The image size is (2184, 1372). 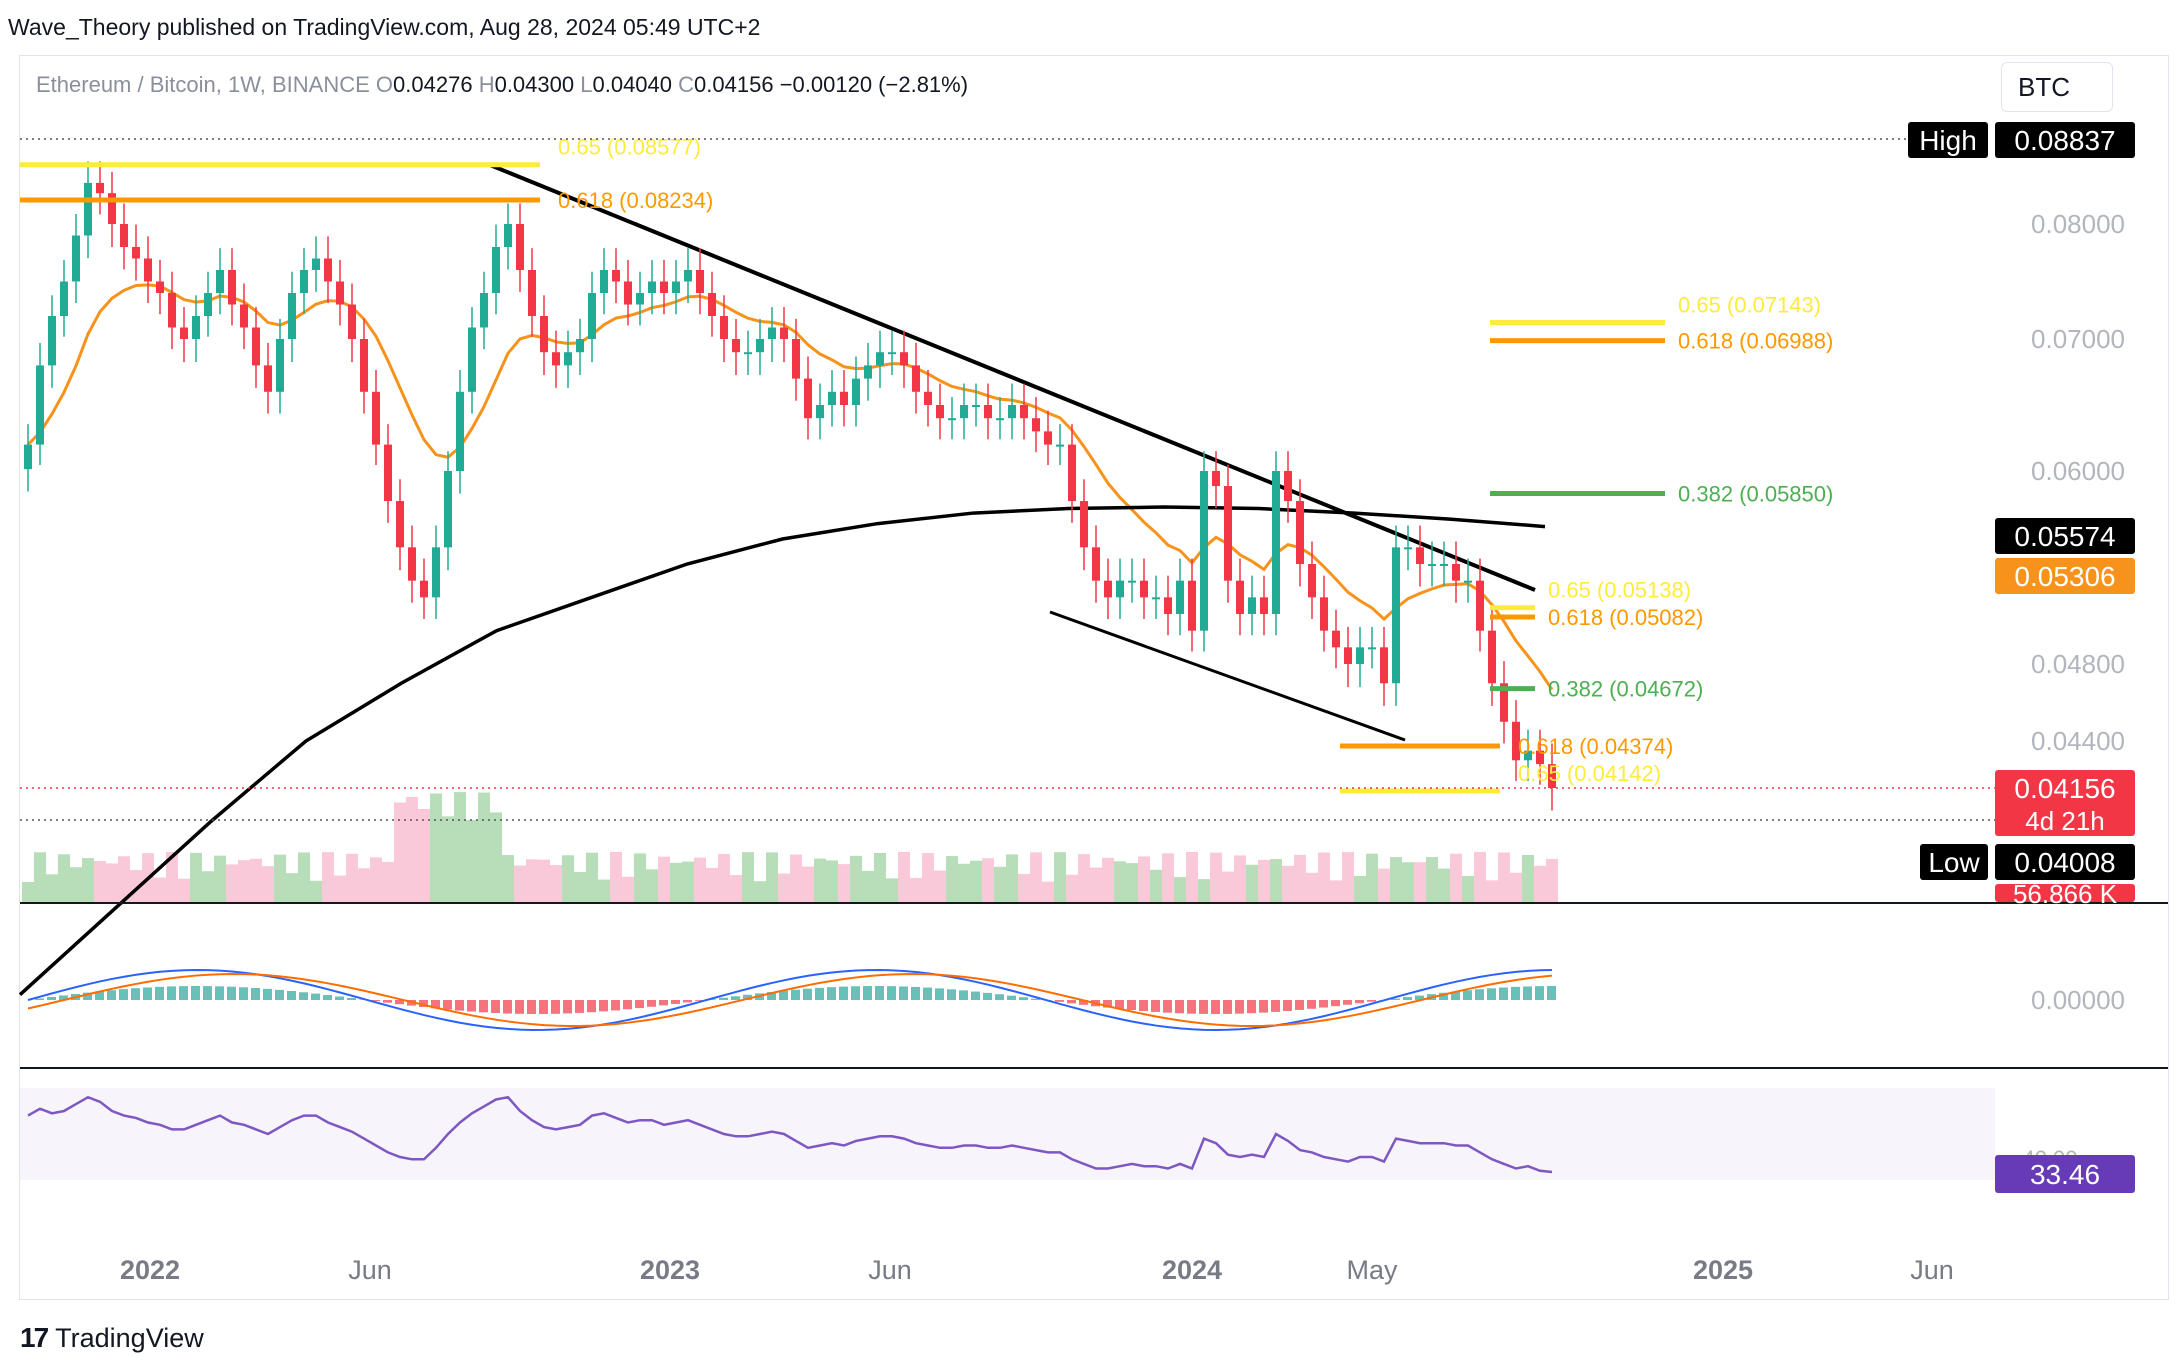 I want to click on y-axis-tick: 0.04800, so click(x=2078, y=664).